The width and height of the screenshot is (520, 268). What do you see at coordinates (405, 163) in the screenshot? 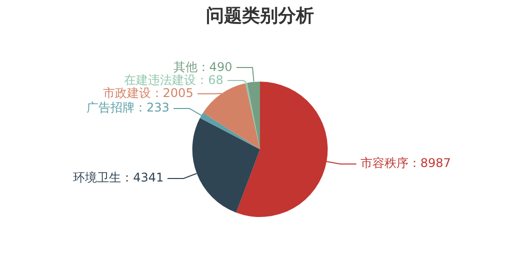
I see `slice-label: 市容秩序：8987` at bounding box center [405, 163].